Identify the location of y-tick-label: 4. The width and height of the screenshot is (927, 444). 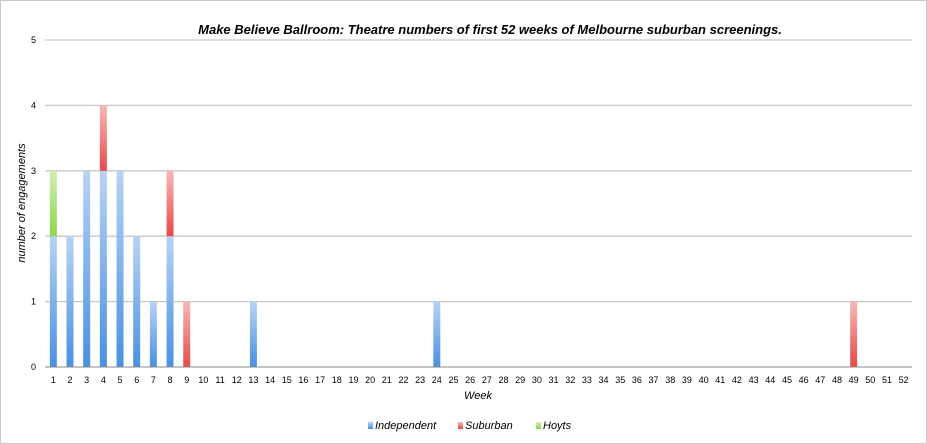
(33, 105).